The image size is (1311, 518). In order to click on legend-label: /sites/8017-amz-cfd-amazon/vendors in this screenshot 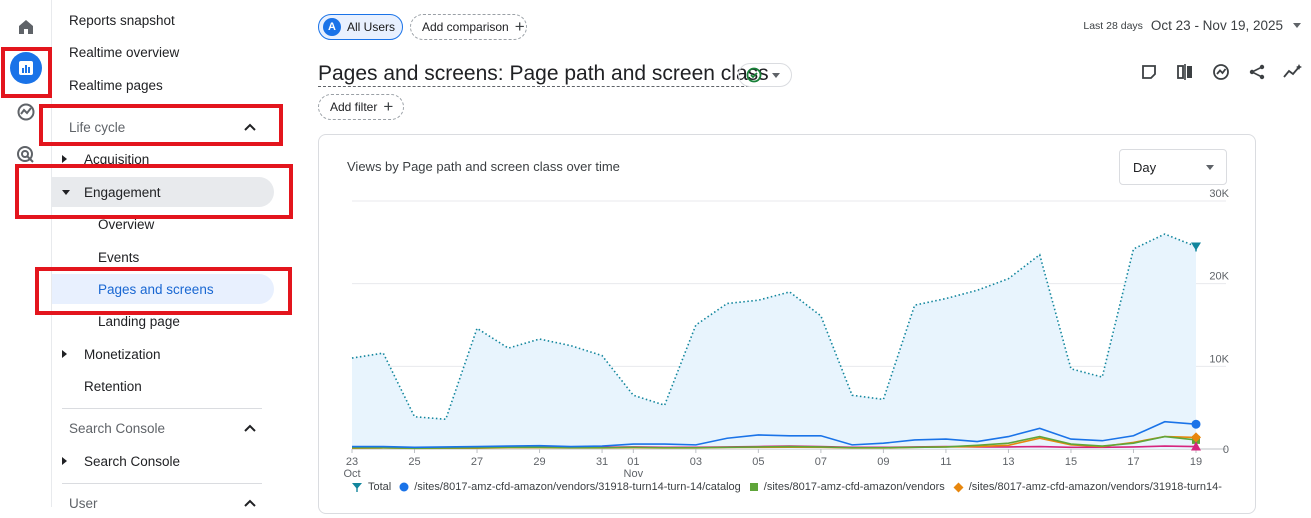, I will do `click(854, 487)`.